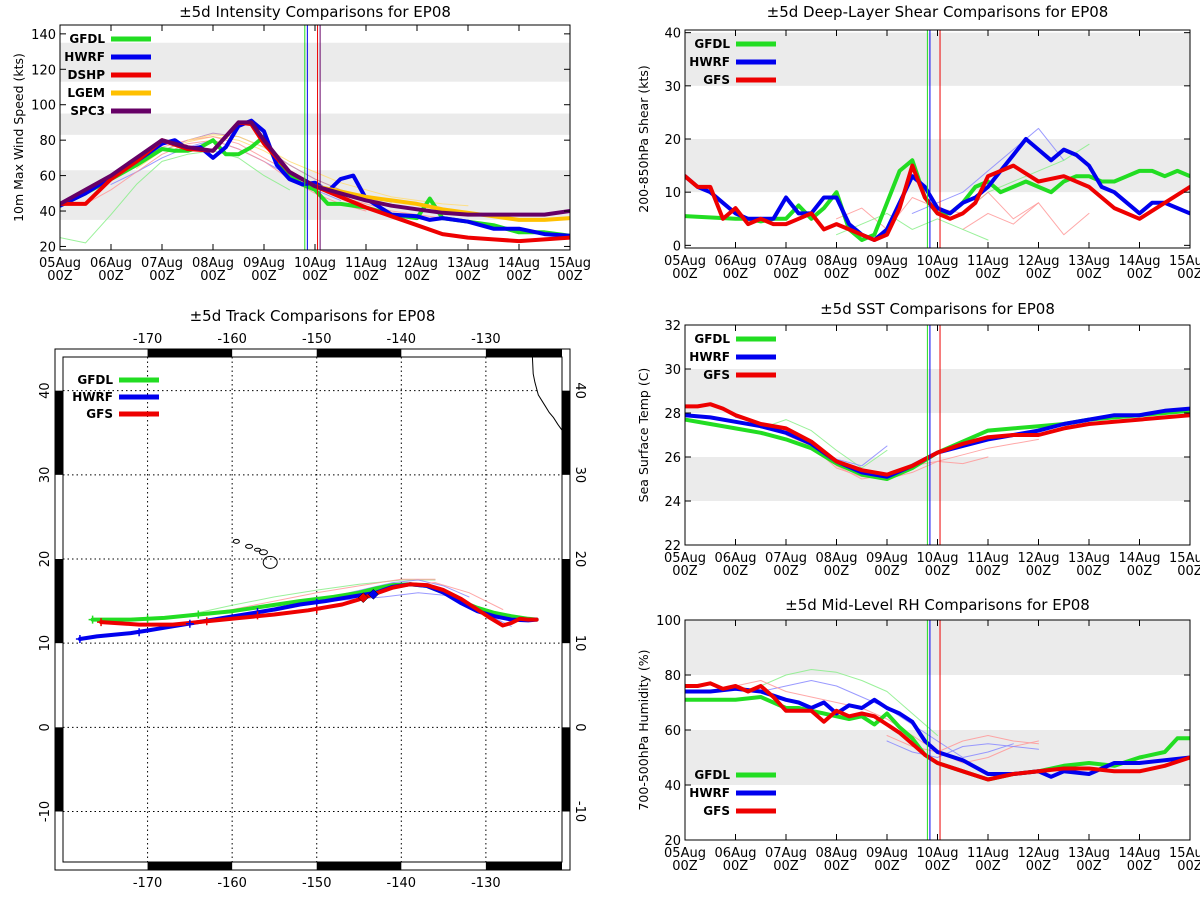  Describe the element at coordinates (60, 263) in the screenshot. I see `intensity-xtick-label: 05Aug` at that location.